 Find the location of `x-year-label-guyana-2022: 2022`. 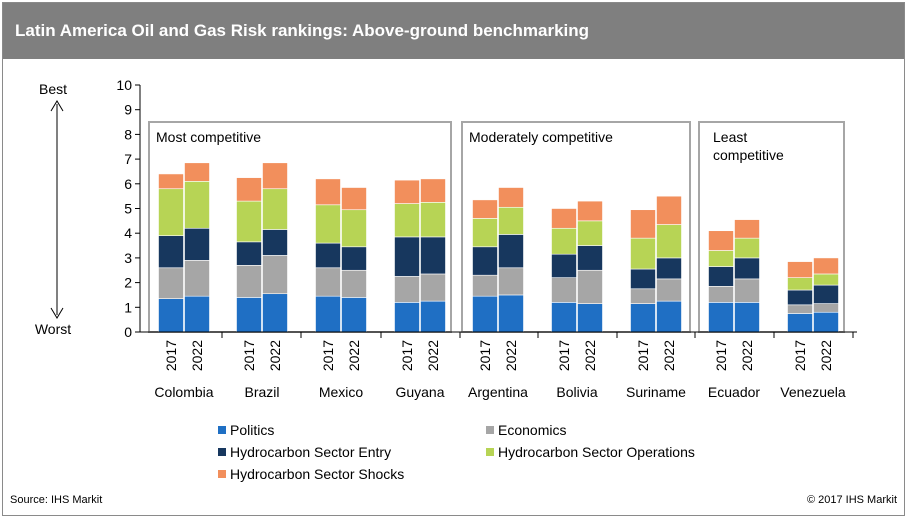

x-year-label-guyana-2022: 2022 is located at coordinates (433, 355).